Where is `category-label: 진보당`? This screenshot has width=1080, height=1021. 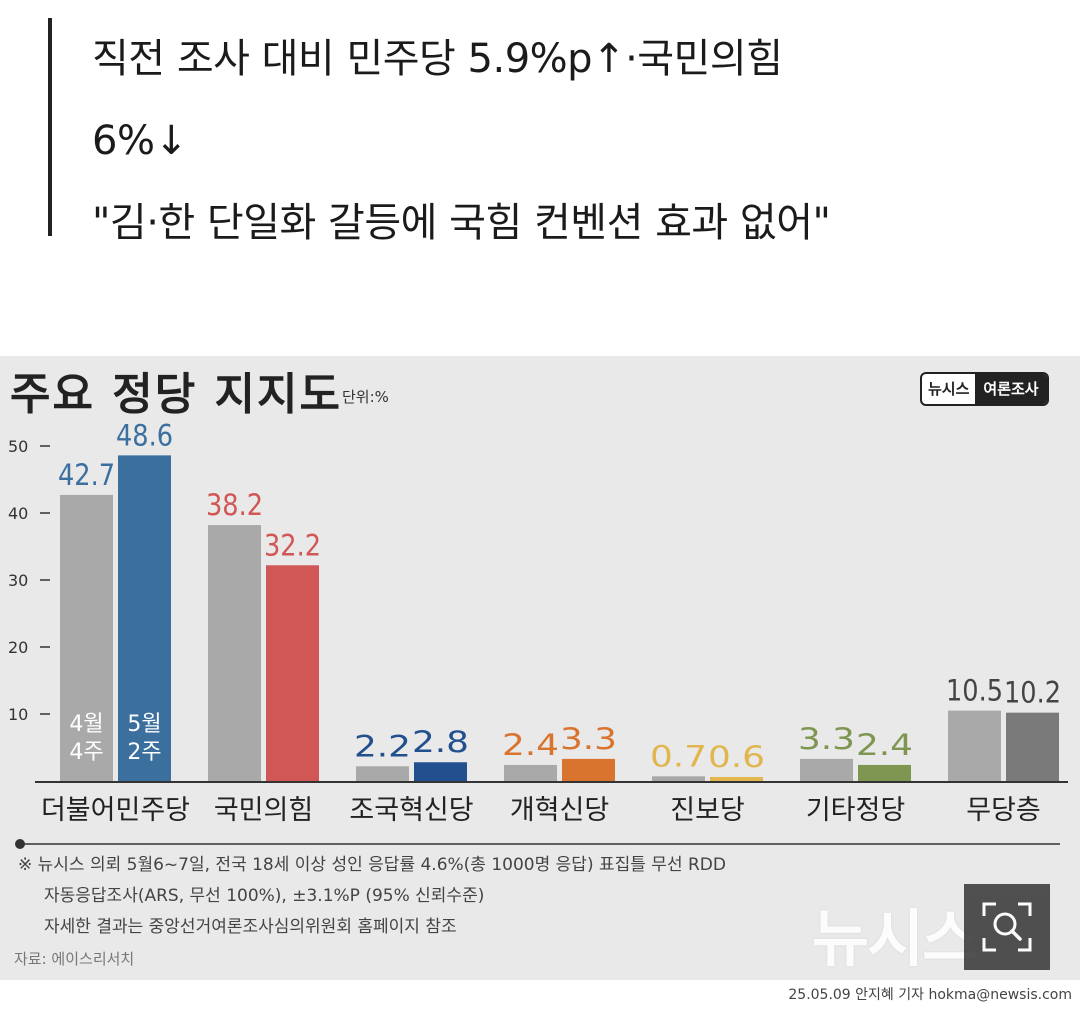
category-label: 진보당 is located at coordinates (707, 810).